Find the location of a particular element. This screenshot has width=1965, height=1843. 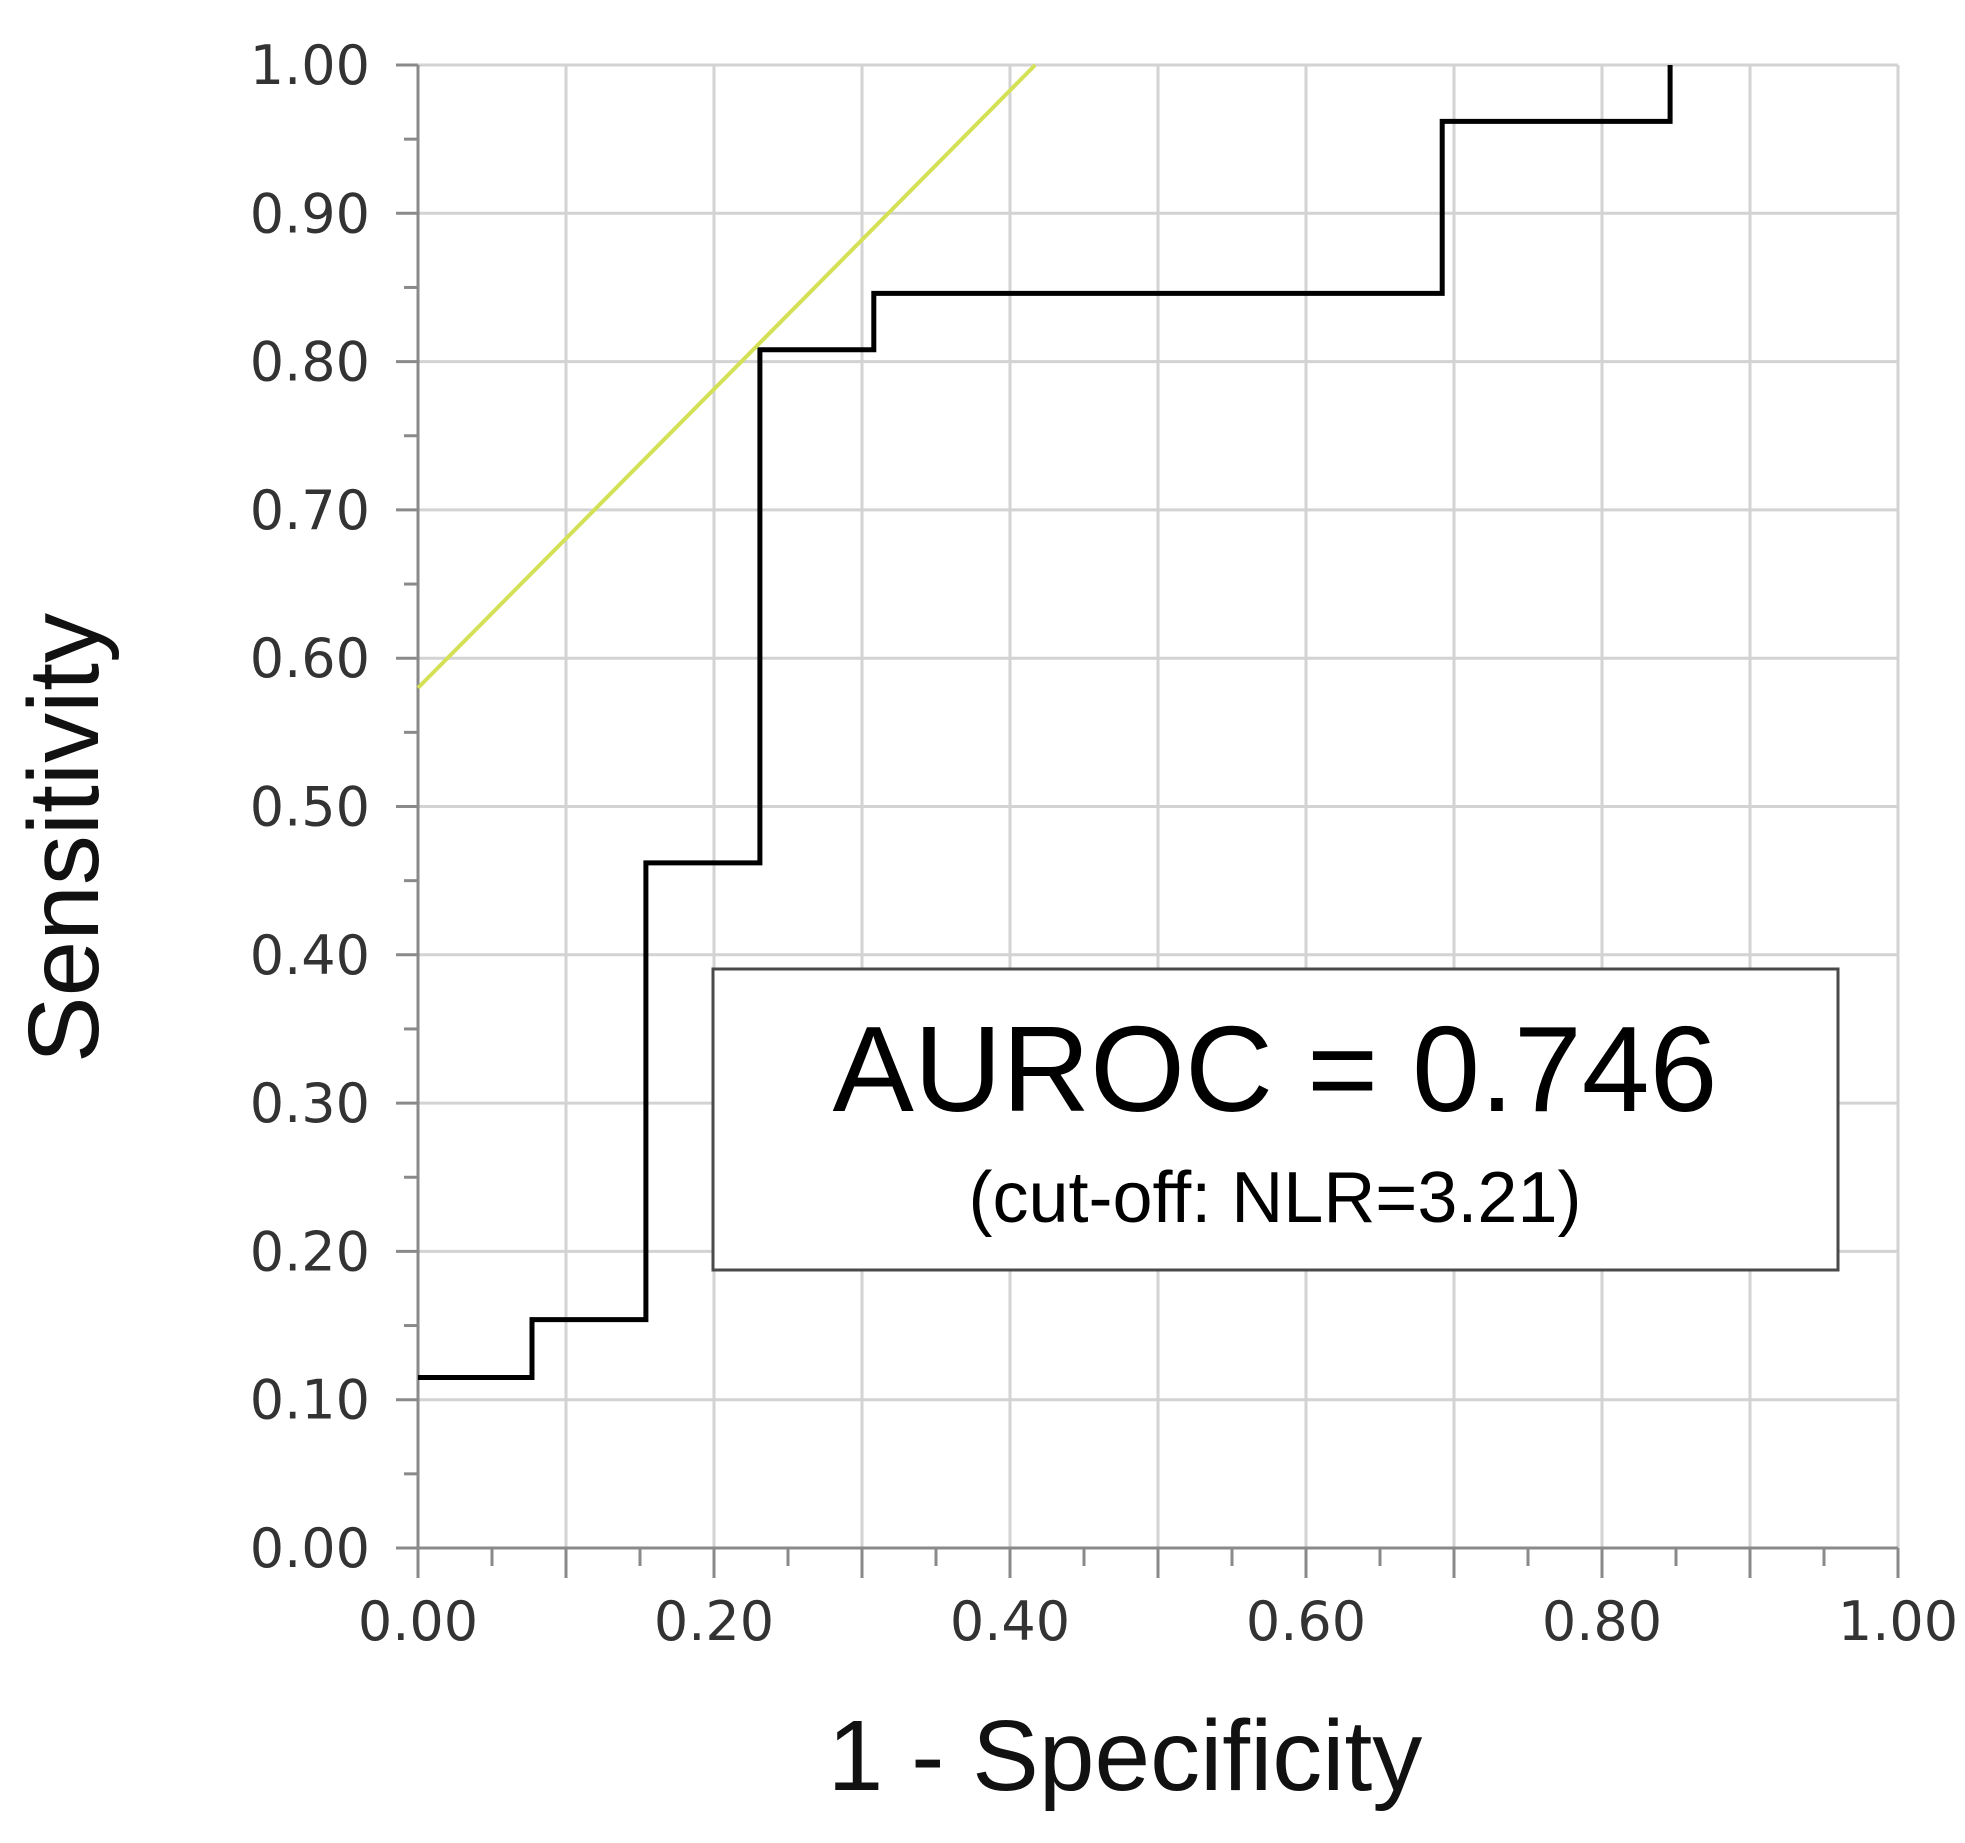

y-tick-label: 0.20 is located at coordinates (310, 1251).